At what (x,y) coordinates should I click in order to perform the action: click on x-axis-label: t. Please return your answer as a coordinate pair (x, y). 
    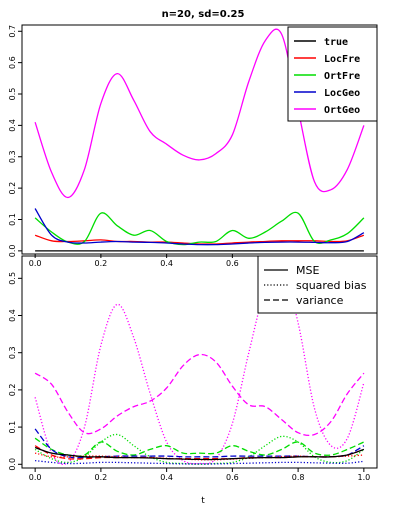
    Looking at the image, I should click on (203, 501).